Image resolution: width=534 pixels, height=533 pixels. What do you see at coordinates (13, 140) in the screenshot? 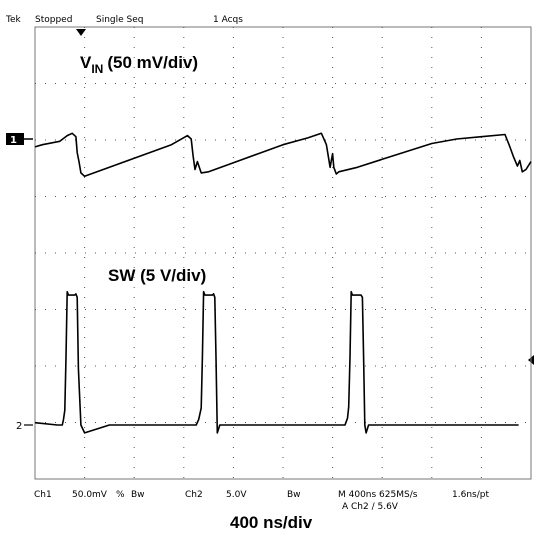
I see `ch1-marker-label: 1` at bounding box center [13, 140].